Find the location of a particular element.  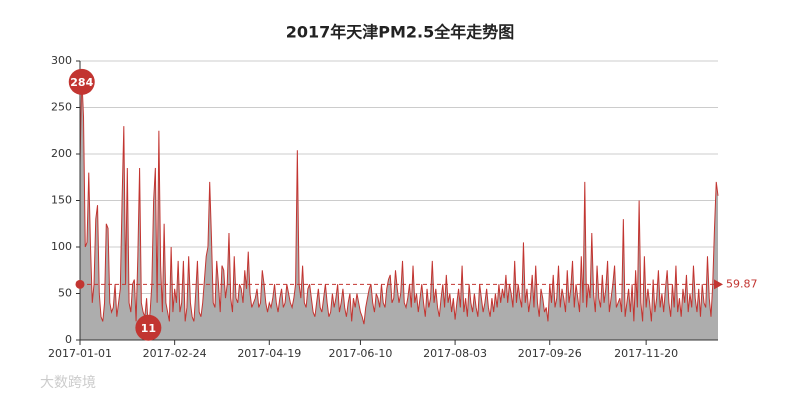

y-tick-label: 150 is located at coordinates (61, 200).